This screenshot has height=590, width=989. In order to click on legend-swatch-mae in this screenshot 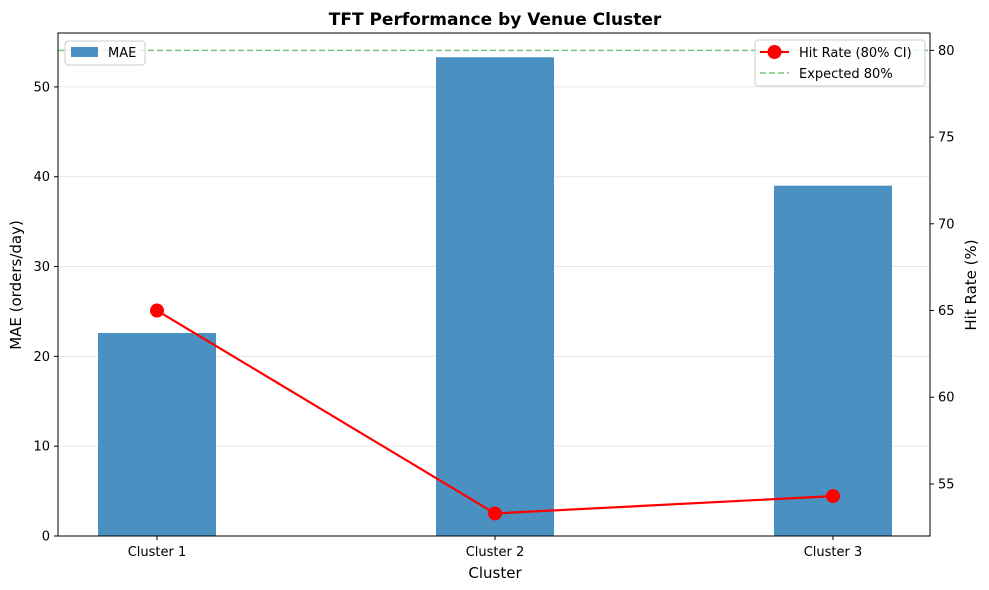, I will do `click(84, 52)`.